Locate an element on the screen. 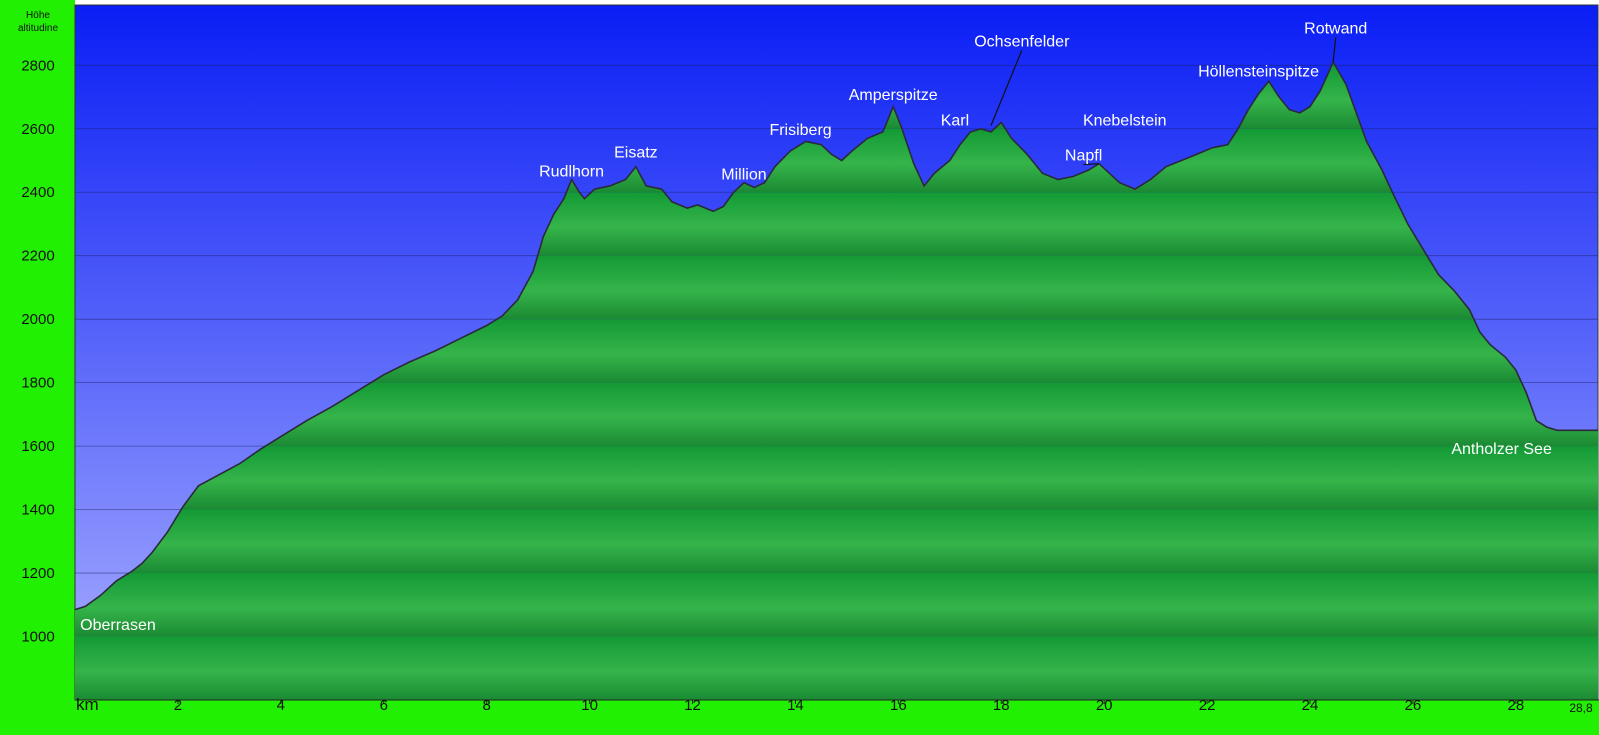 The image size is (1599, 735). x-tick-label: 14 is located at coordinates (795, 705).